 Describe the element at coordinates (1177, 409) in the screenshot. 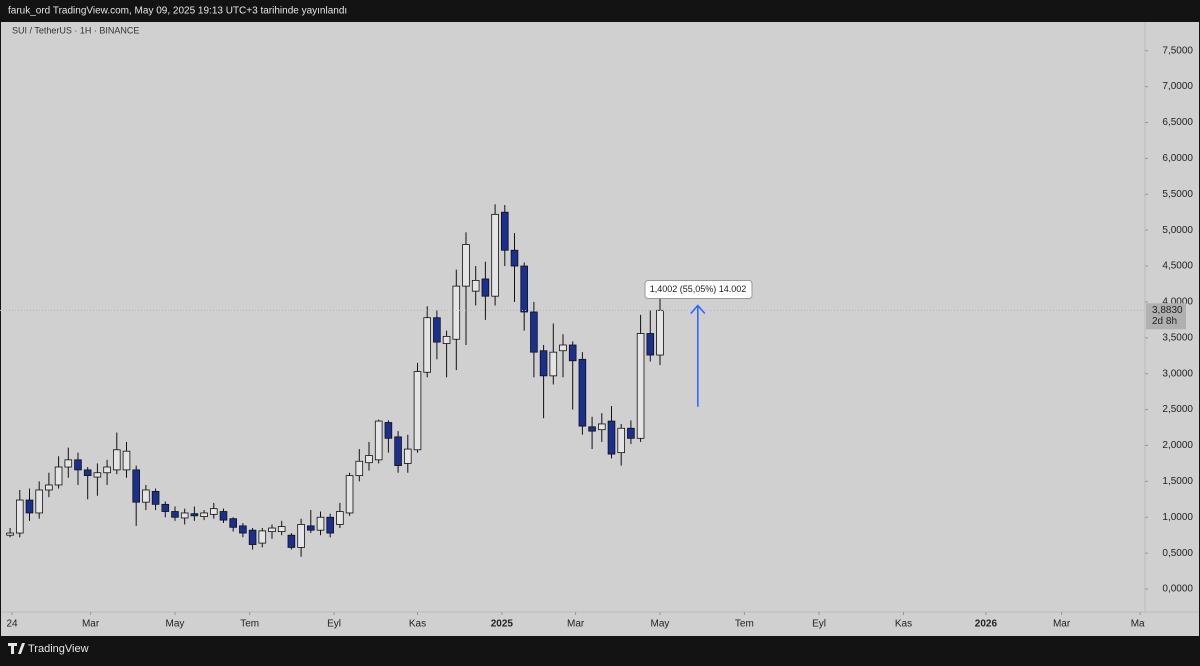

I see `y-tick-label: 2,5000` at that location.